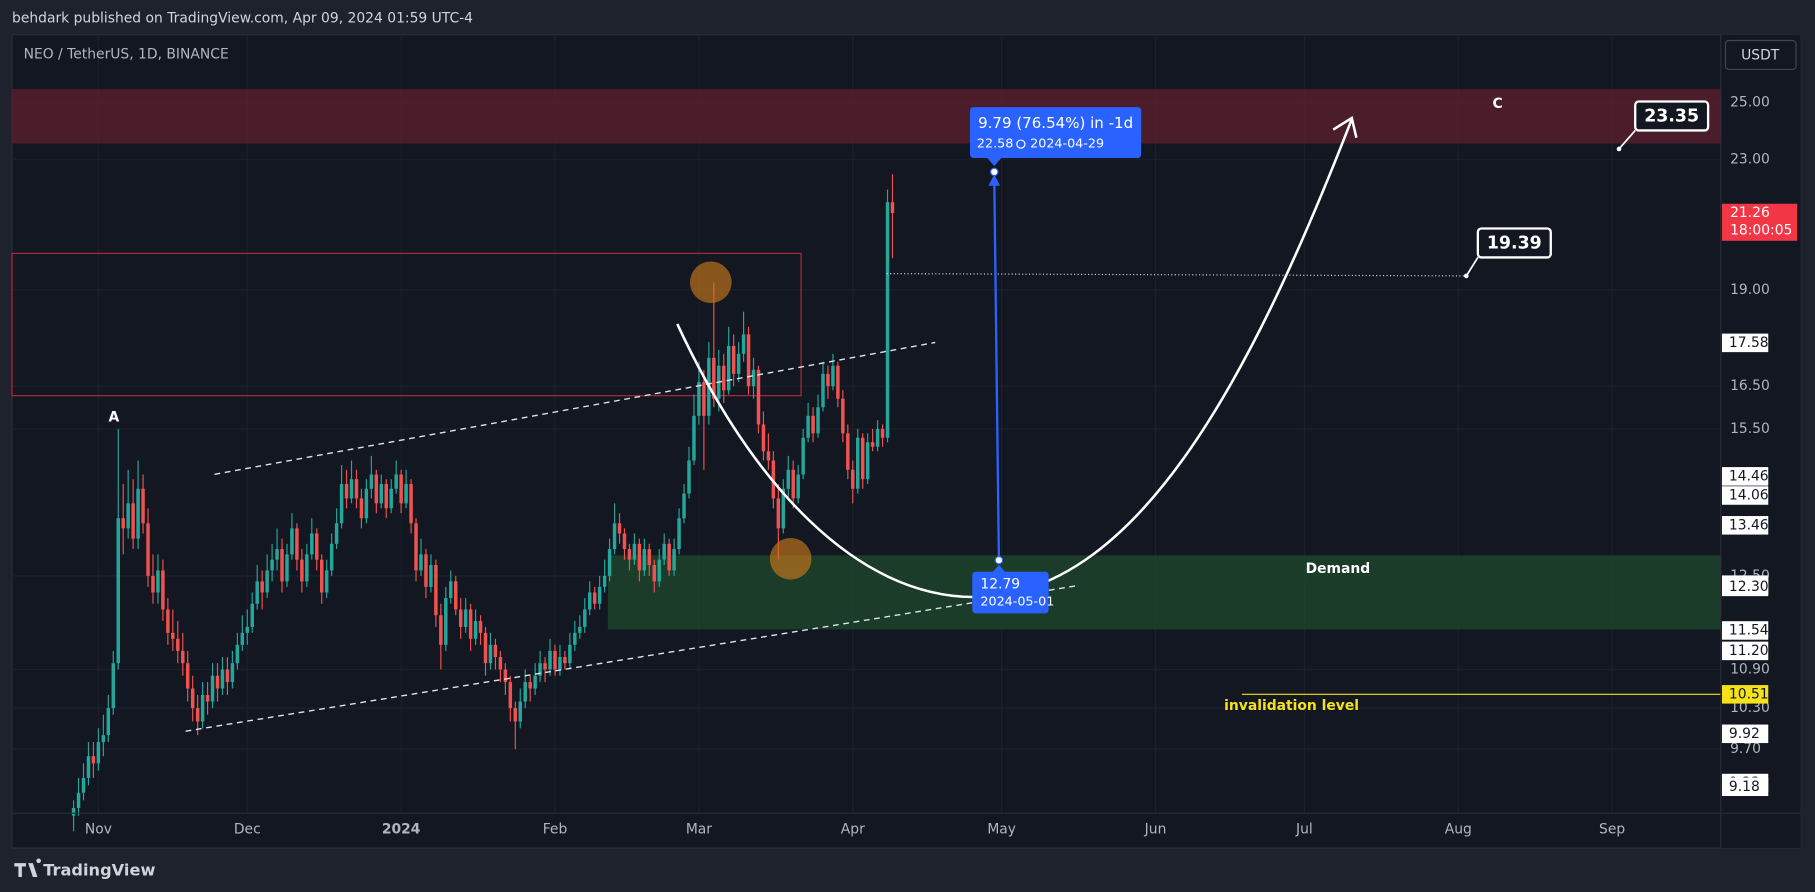 This screenshot has height=892, width=1815. I want to click on y-tick-label: 15.50, so click(1750, 429).